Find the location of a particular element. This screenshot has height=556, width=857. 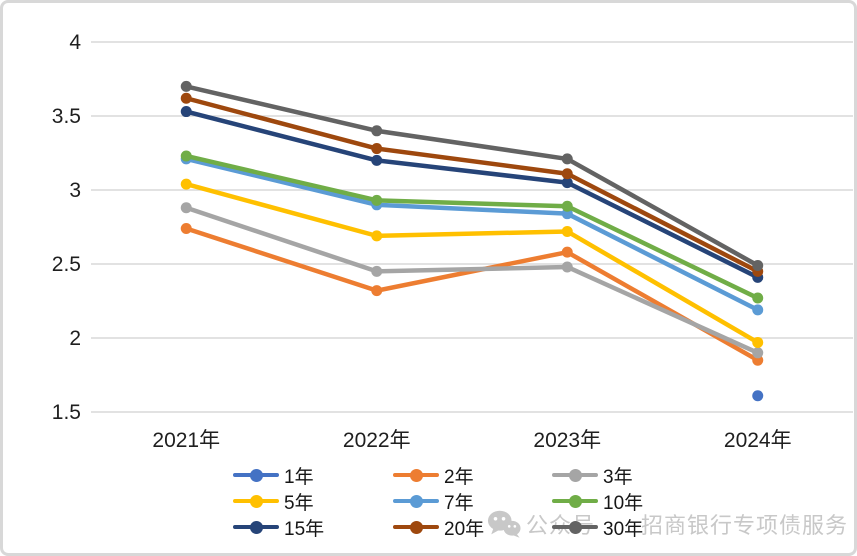

legend-item-10年: 10年 is located at coordinates (597, 501).